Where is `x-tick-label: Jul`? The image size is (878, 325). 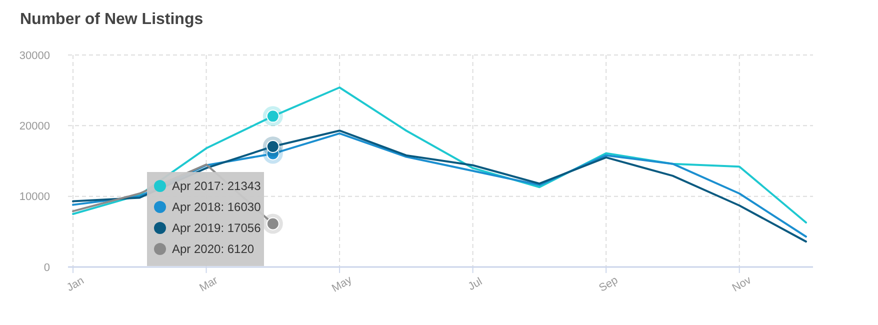
x-tick-label: Jul is located at coordinates (475, 285).